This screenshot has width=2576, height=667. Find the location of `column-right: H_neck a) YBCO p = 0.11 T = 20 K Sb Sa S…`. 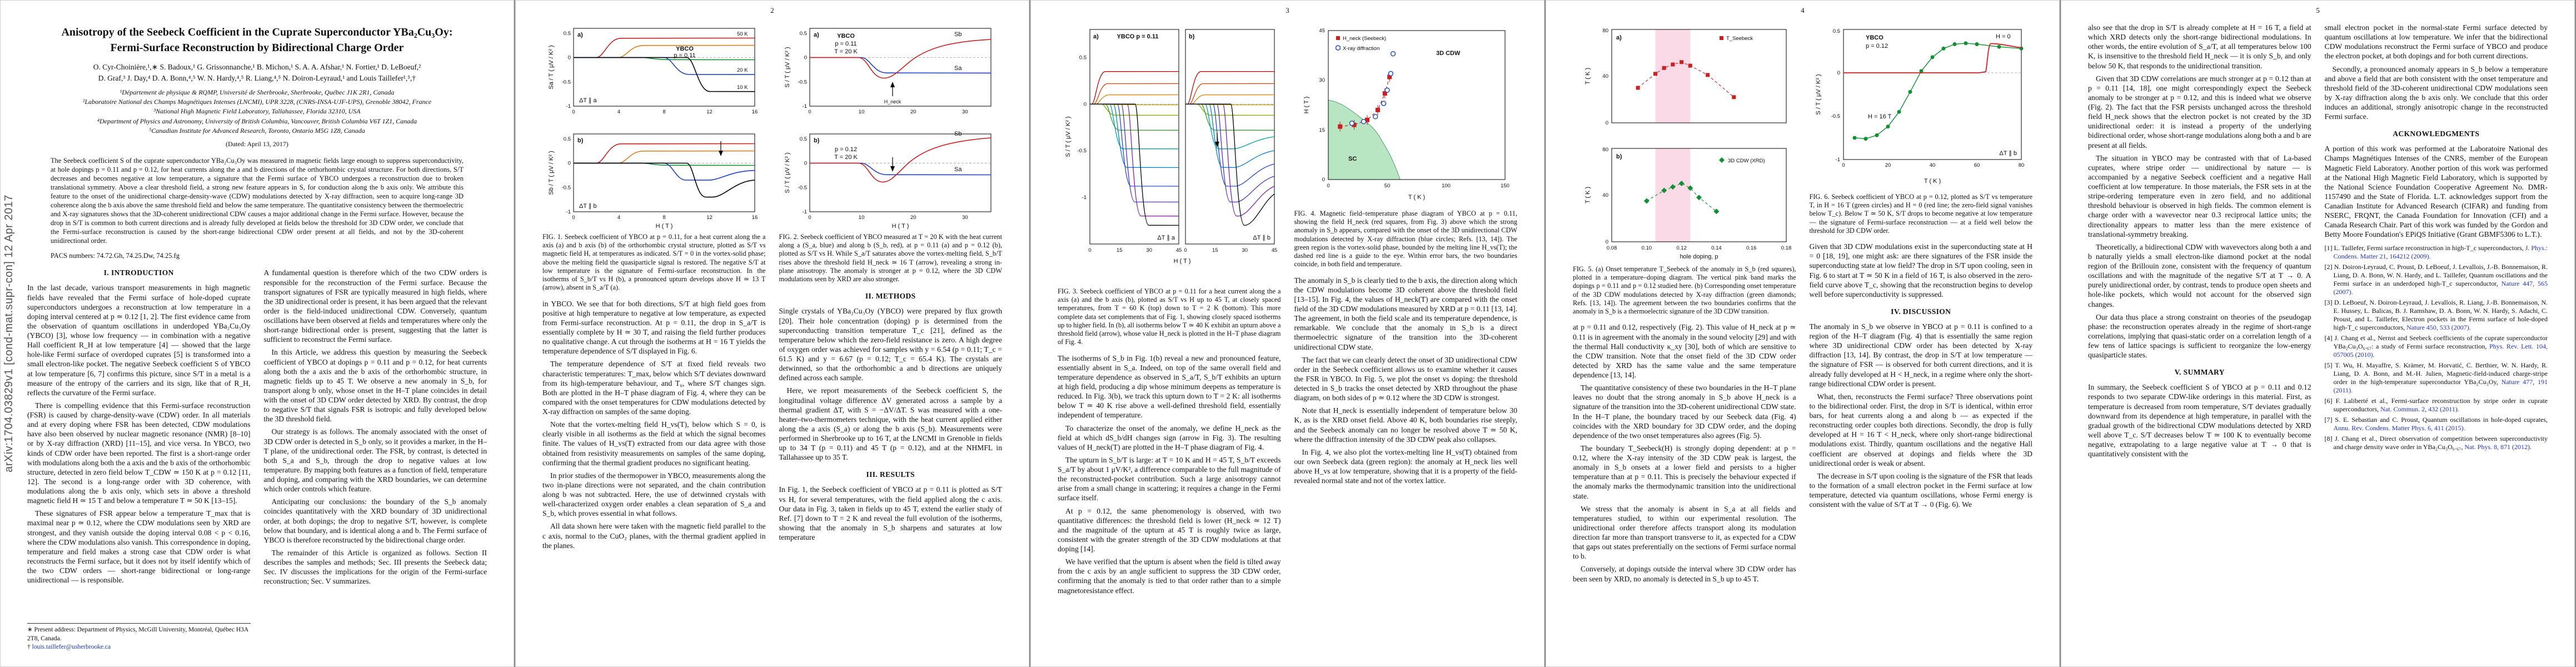

column-right: H_neck a) YBCO p = 0.11 T = 20 K Sb Sa S… is located at coordinates (891, 288).